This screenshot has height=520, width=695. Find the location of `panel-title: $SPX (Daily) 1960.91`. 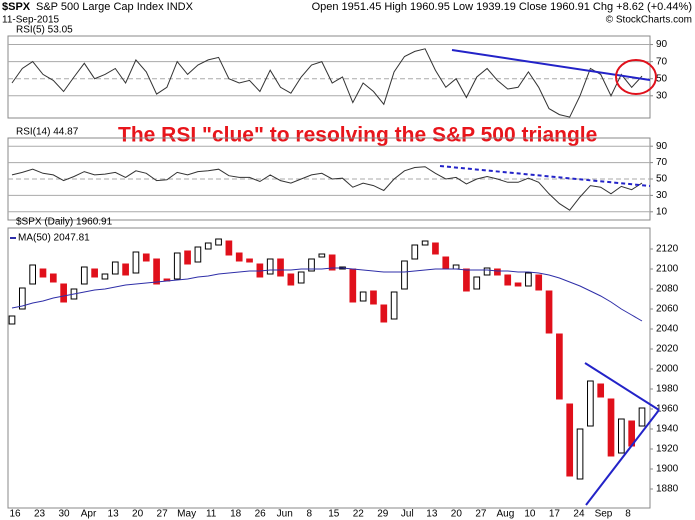

panel-title: $SPX (Daily) 1960.91 is located at coordinates (64, 222).